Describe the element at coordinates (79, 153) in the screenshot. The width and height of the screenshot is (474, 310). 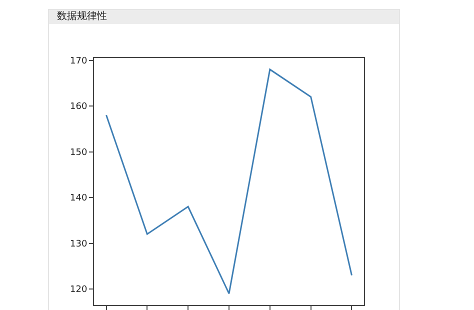
I see `y-tick-label: 150` at that location.